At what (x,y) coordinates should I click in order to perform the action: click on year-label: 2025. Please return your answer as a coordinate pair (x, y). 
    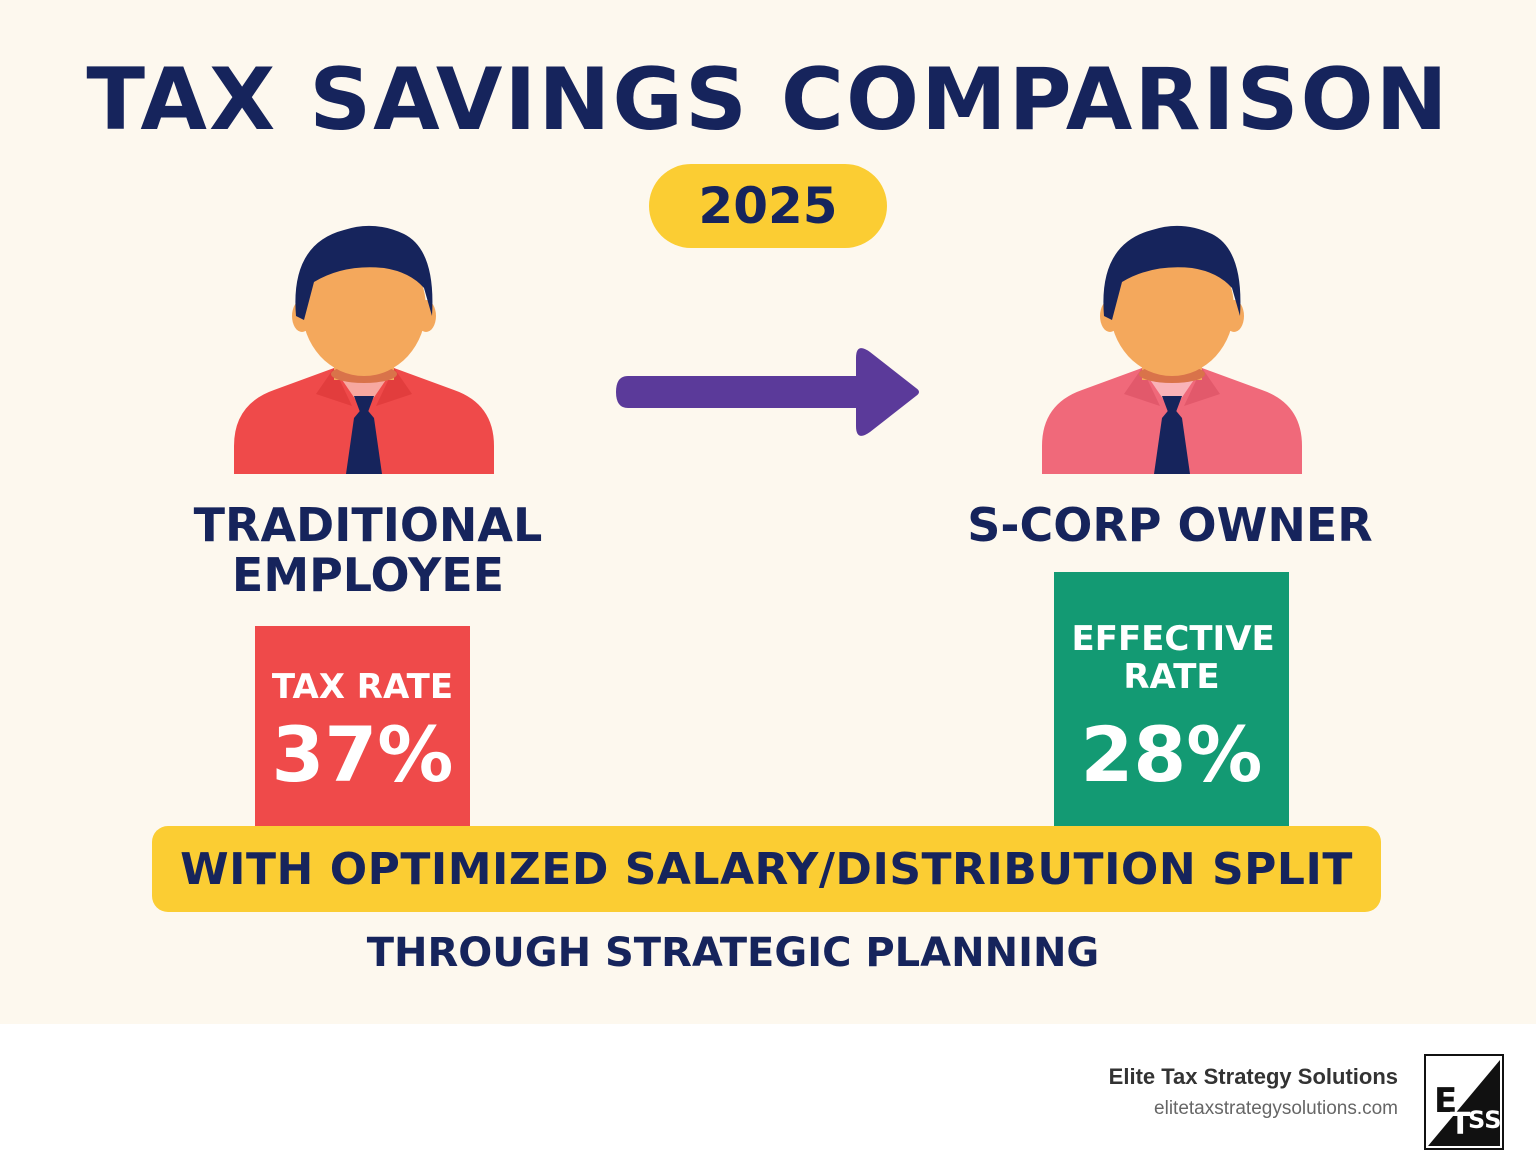
    Looking at the image, I should click on (768, 206).